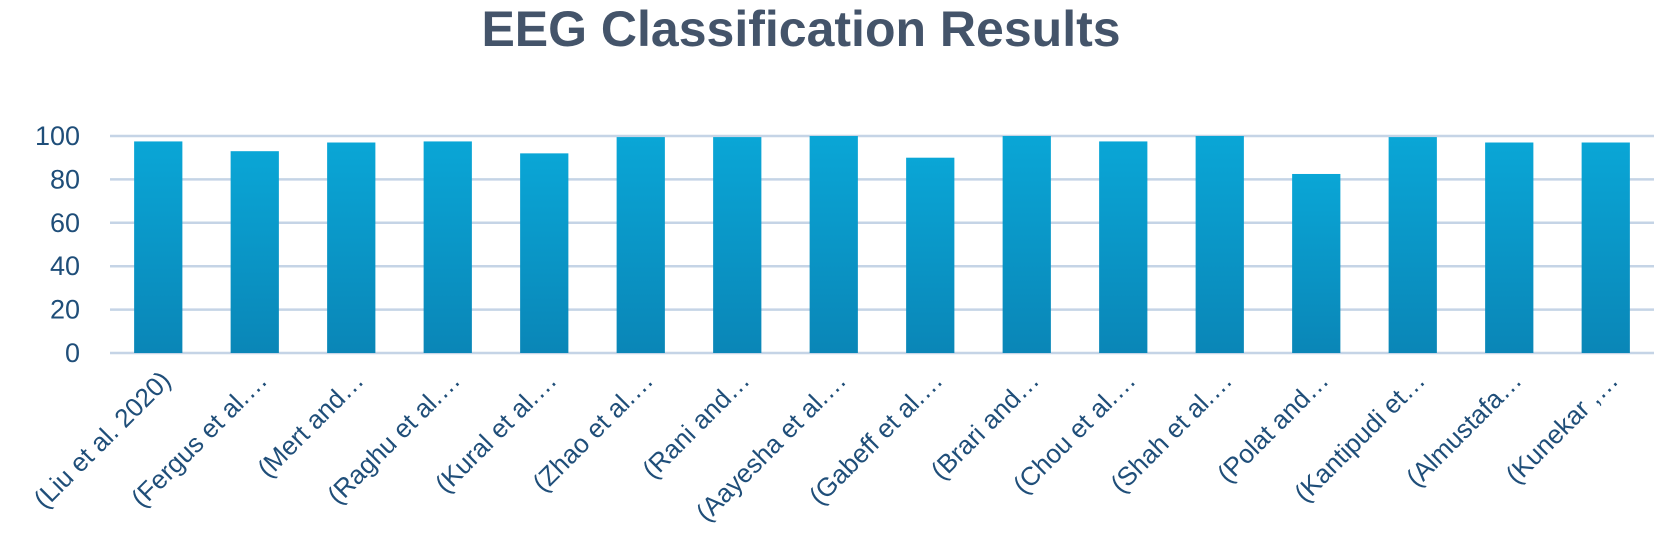  Describe the element at coordinates (65, 266) in the screenshot. I see `y-tick-label: 40` at that location.